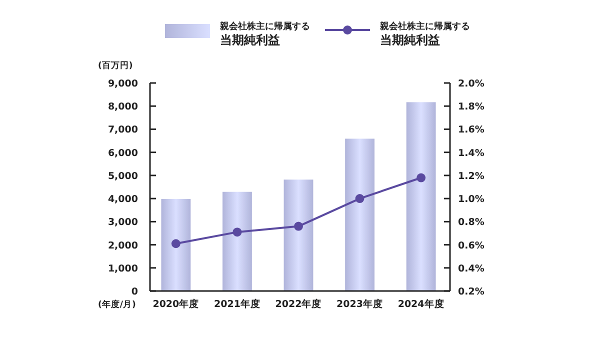 Image resolution: width=598 pixels, height=340 pixels. I want to click on y2-tick-label: 1.4%, so click(471, 153).